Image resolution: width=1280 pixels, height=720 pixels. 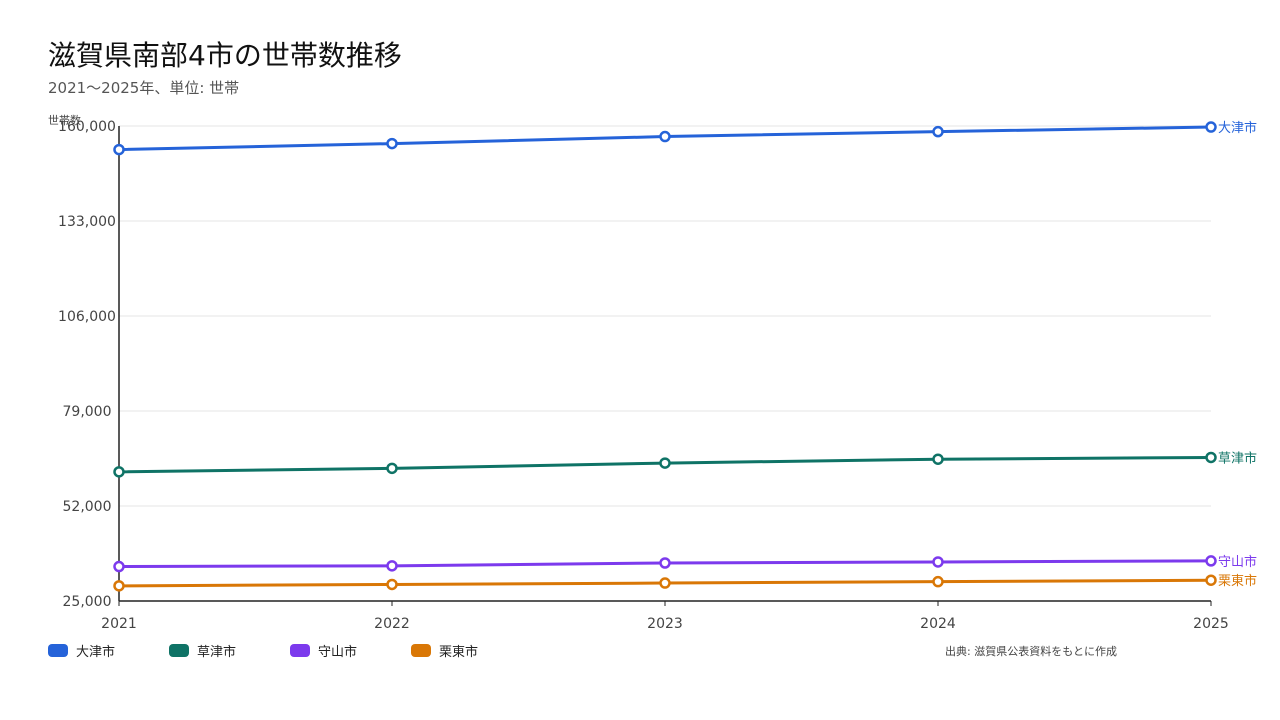 What do you see at coordinates (665, 624) in the screenshot?
I see `x-tick-label: 2023` at bounding box center [665, 624].